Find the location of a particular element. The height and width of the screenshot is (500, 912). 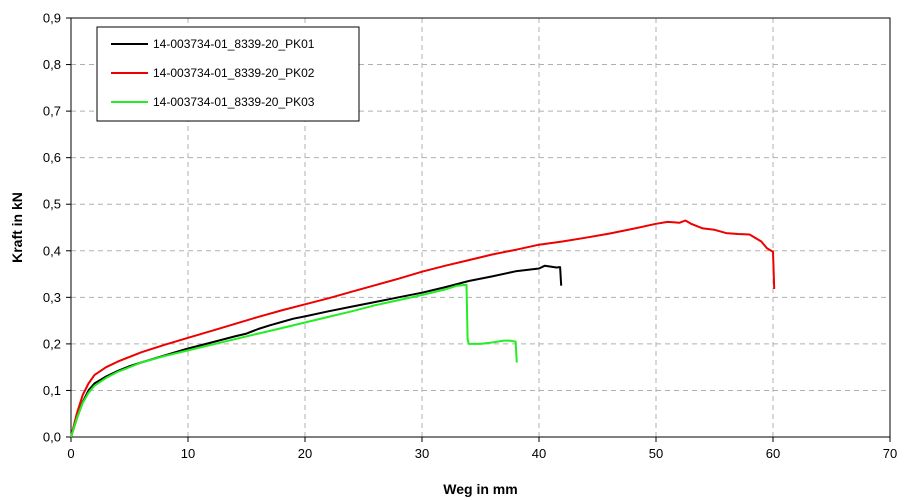

x-tick-label: 30 is located at coordinates (422, 453).